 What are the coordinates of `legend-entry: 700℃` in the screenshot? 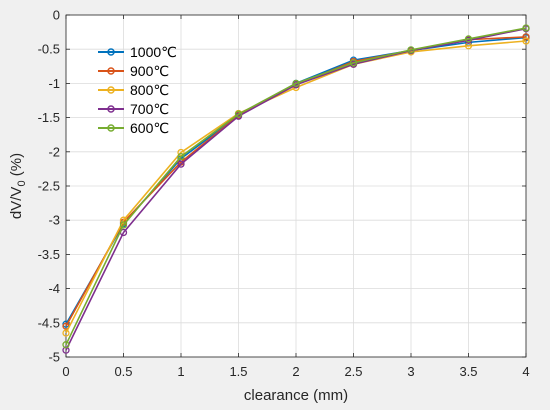 It's located at (133, 109).